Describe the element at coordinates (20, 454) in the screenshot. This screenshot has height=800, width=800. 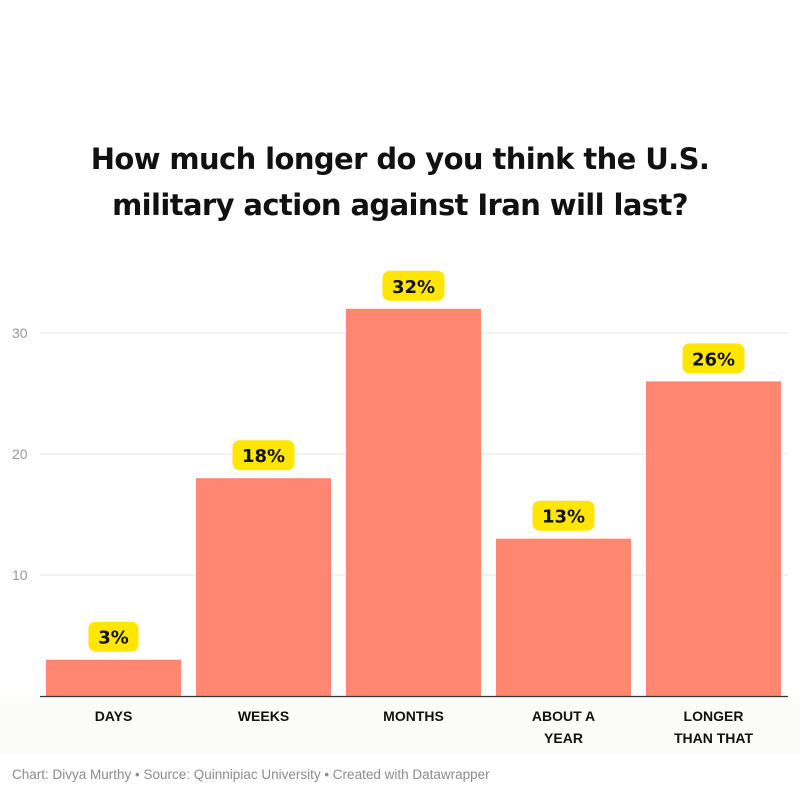
I see `y-tick-label-20: 20` at that location.